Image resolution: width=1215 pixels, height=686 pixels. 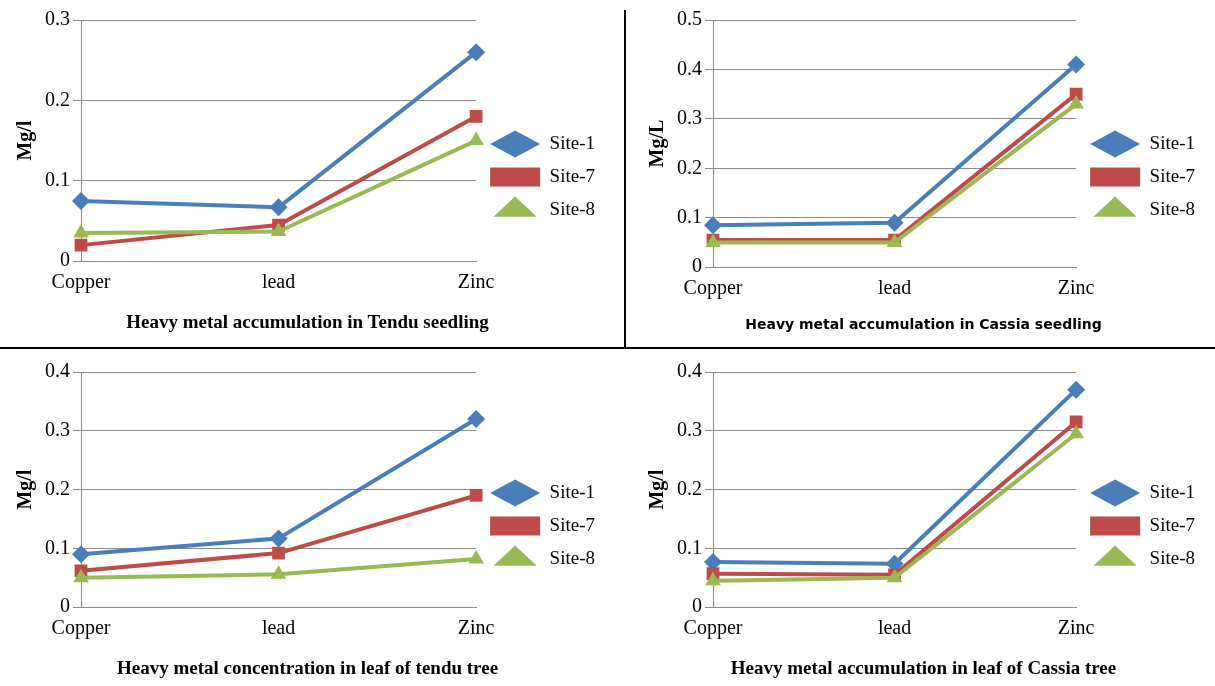 I want to click on text: Heavy metal accumulation in Tendu seedling, so click(x=308, y=321).